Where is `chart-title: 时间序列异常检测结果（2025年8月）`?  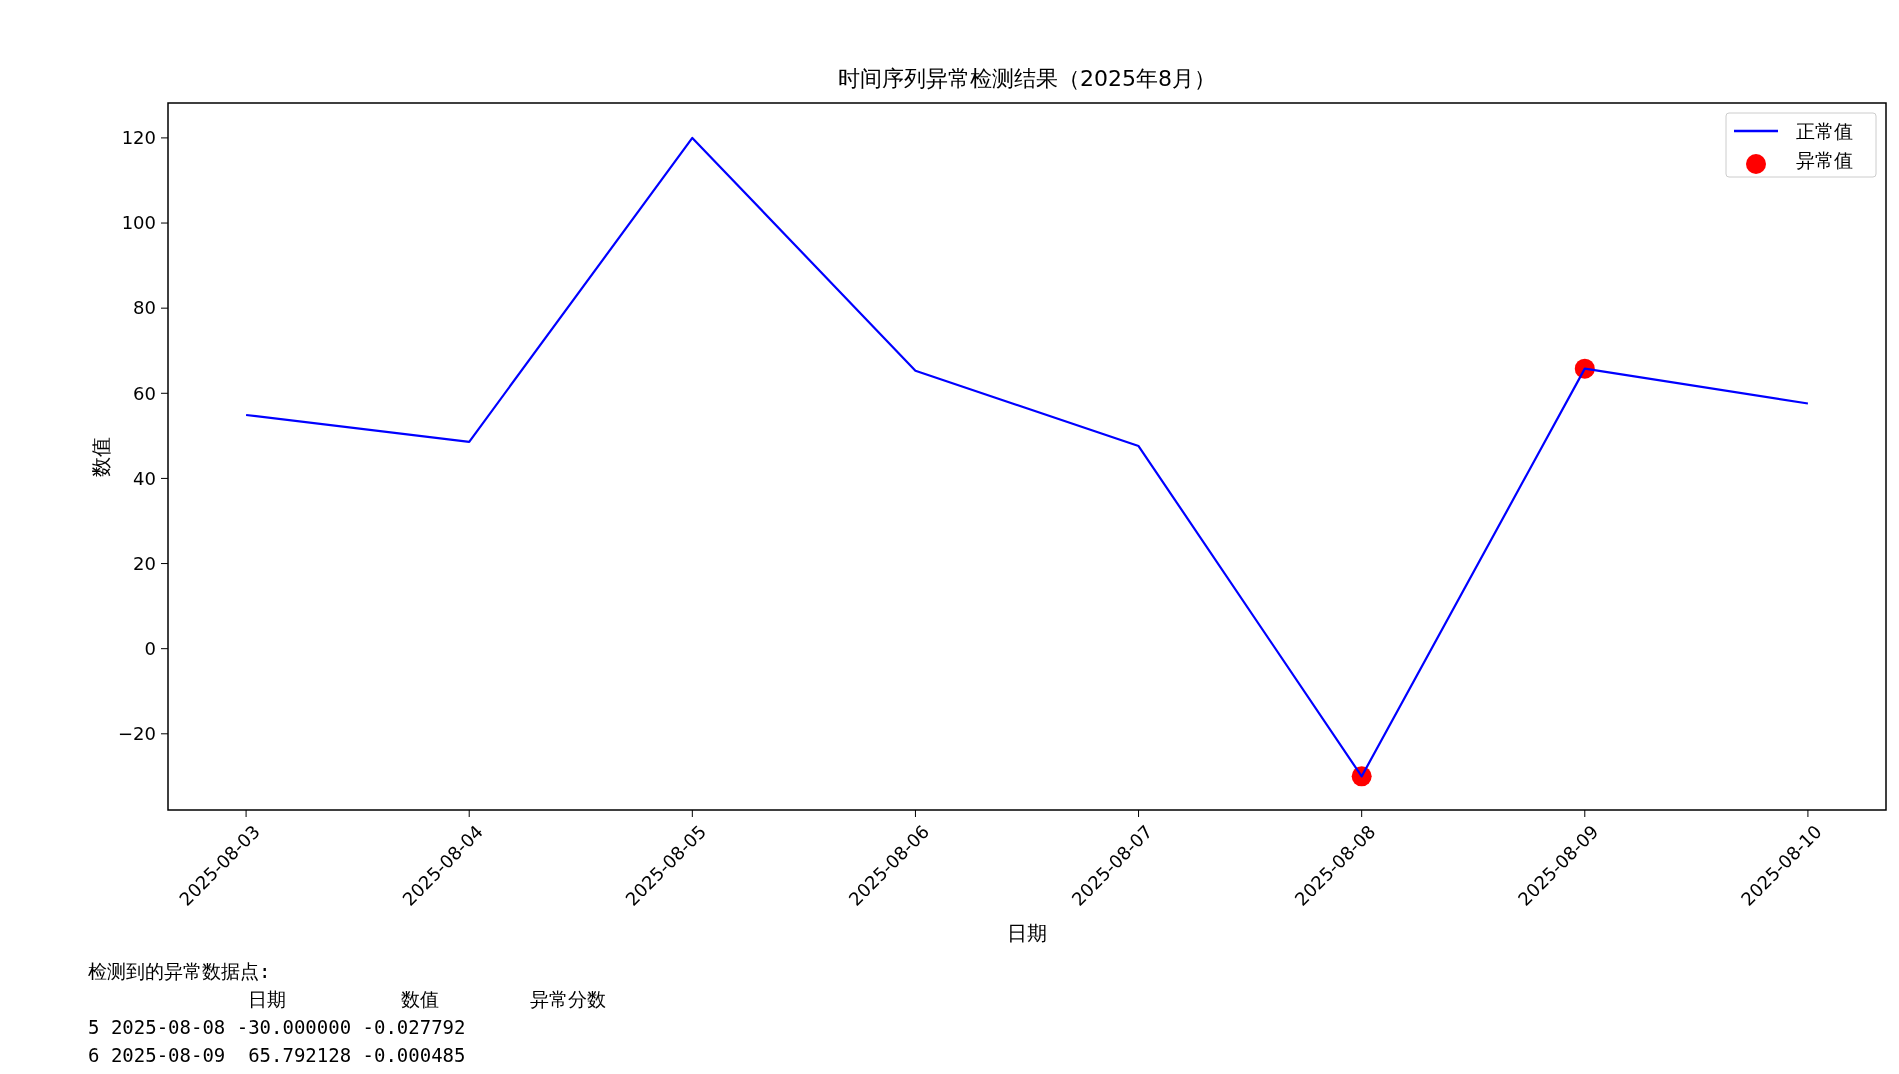
chart-title: 时间序列异常检测结果（2025年8月） is located at coordinates (1027, 78).